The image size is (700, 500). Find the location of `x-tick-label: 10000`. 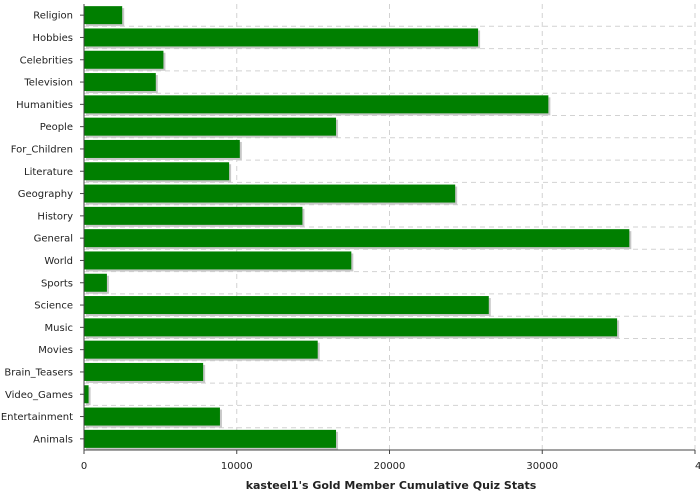

x-tick-label: 10000 is located at coordinates (237, 466).